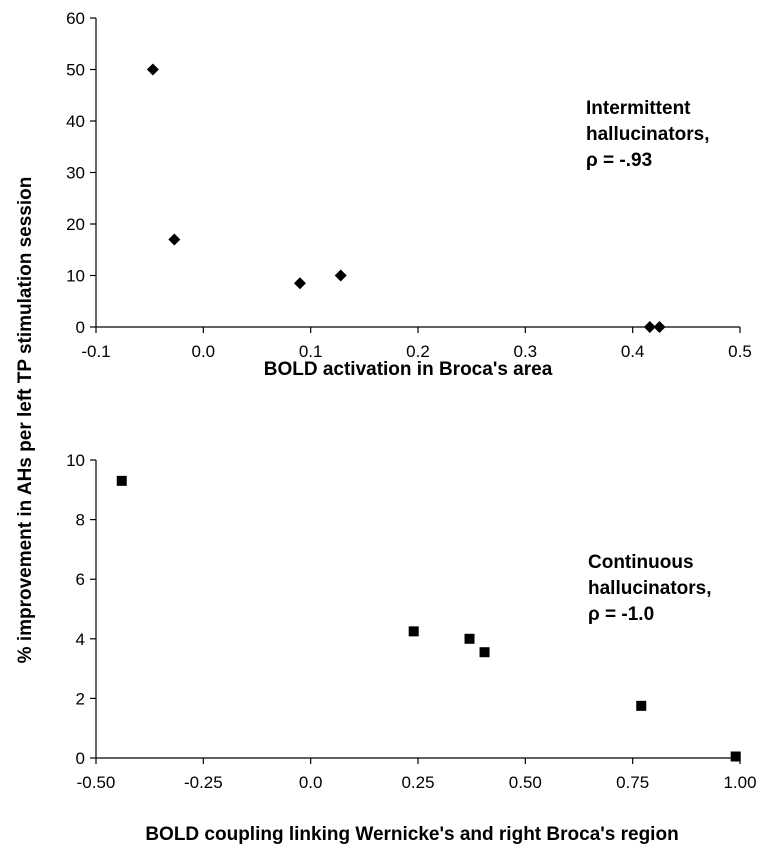  Describe the element at coordinates (80, 520) in the screenshot. I see `y-tick-label: 8` at that location.